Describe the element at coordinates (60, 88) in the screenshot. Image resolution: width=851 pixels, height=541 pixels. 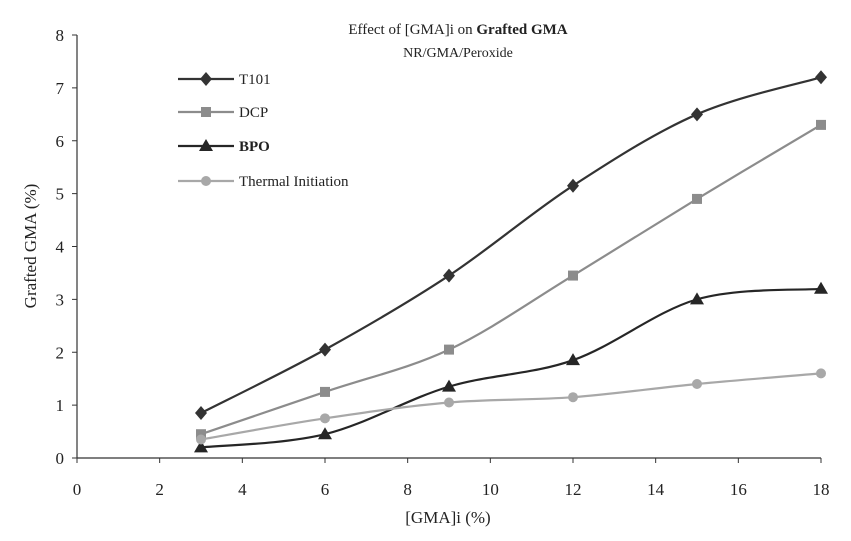
I see `y-tick-label: 7` at that location.